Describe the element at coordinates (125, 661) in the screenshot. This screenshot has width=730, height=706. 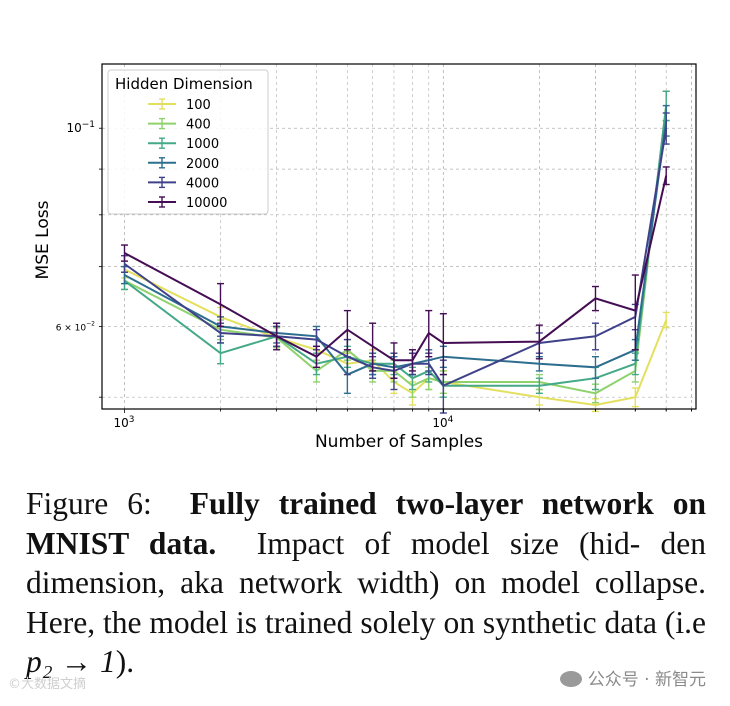
I see `caption-tail: ).` at that location.